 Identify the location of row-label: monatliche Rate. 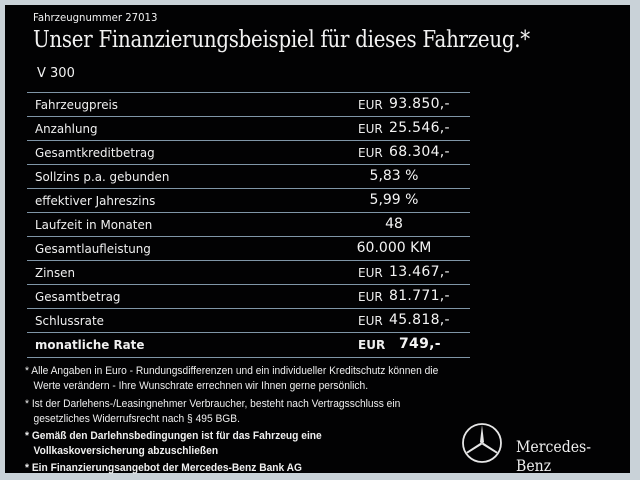
(90, 344).